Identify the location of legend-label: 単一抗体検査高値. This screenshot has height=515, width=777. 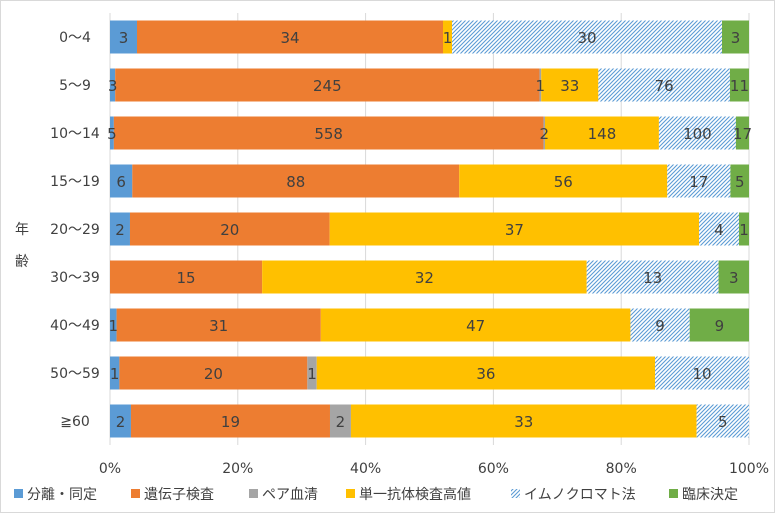
(415, 494).